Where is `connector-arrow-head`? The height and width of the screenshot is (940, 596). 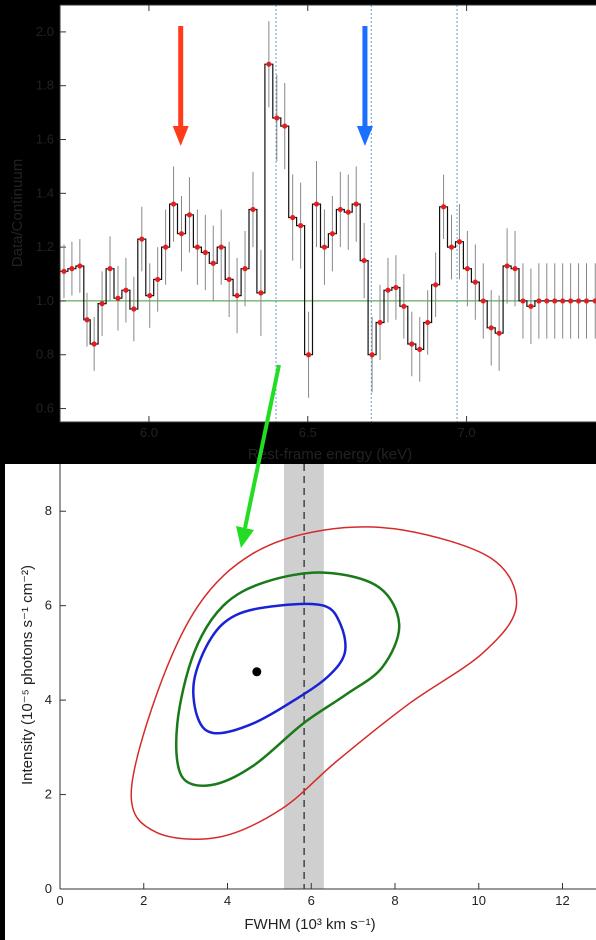
connector-arrow-head is located at coordinates (245, 537).